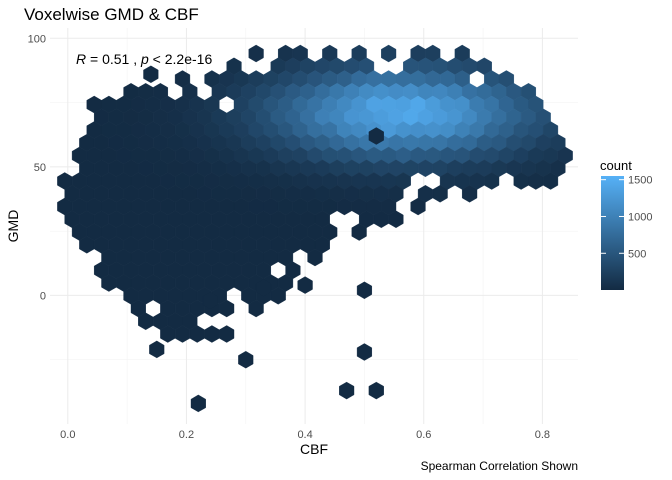 Image resolution: width=672 pixels, height=480 pixels. Describe the element at coordinates (640, 217) in the screenshot. I see `legend-tick-label: 1000` at that location.